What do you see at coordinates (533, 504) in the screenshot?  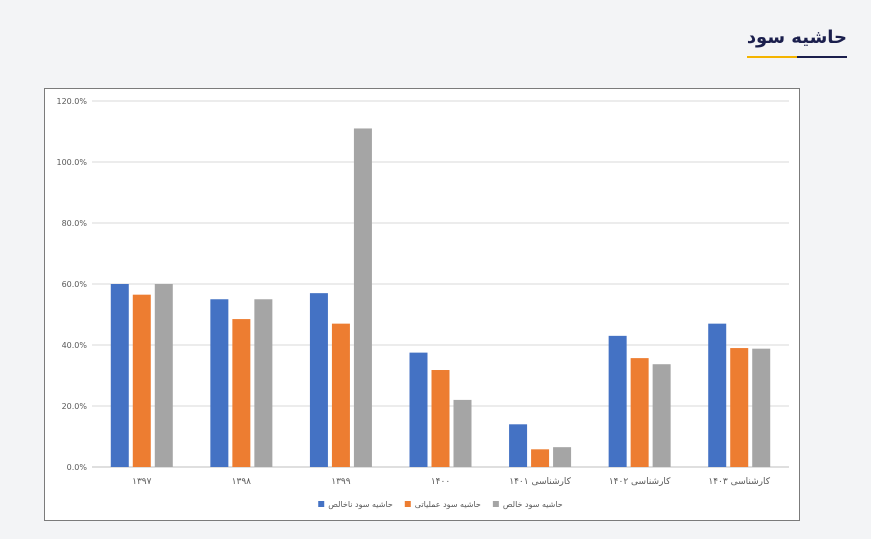 I see `legend-label: حاشیه سود خالص` at bounding box center [533, 504].